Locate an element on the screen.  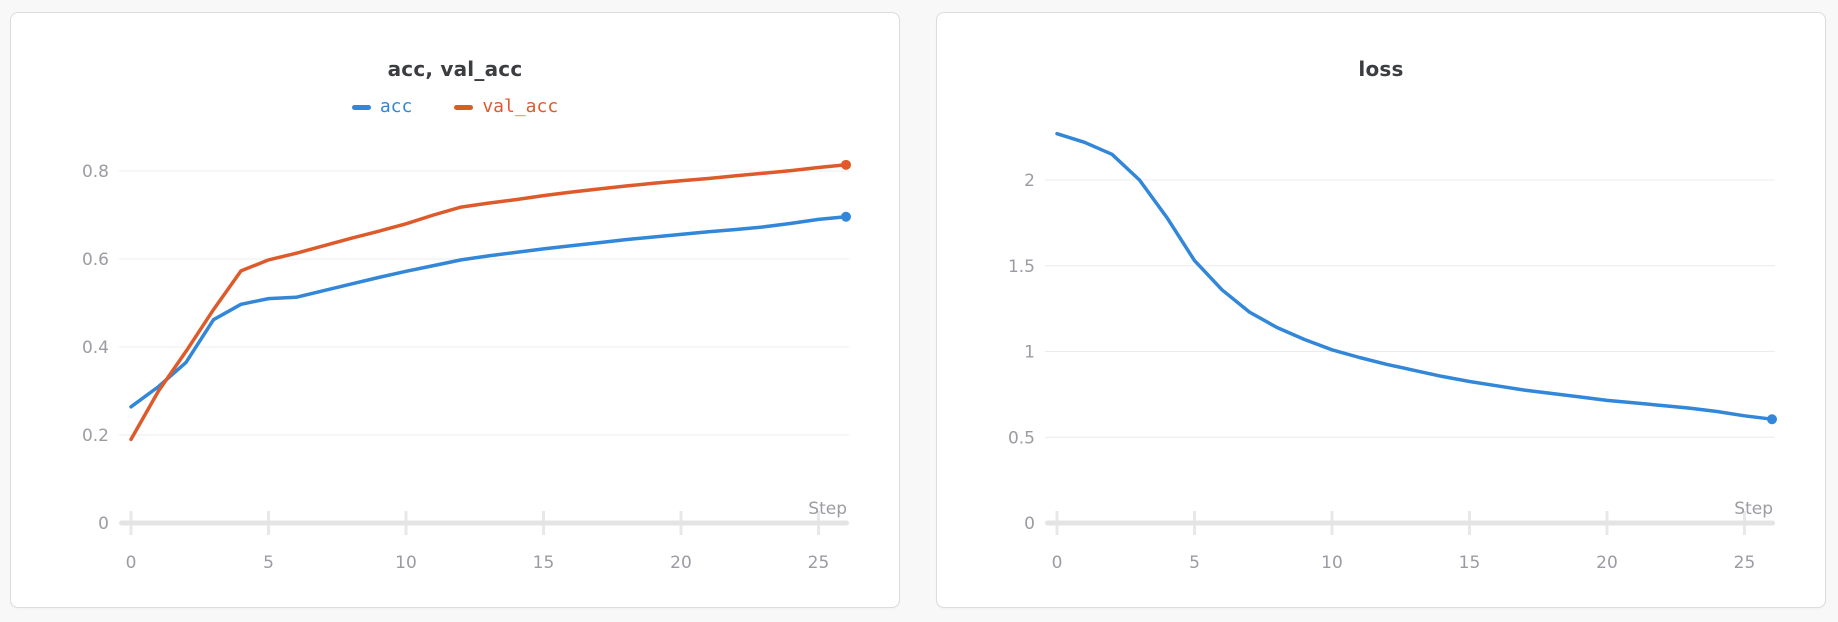
y-tick-label: 2 is located at coordinates (1029, 181).